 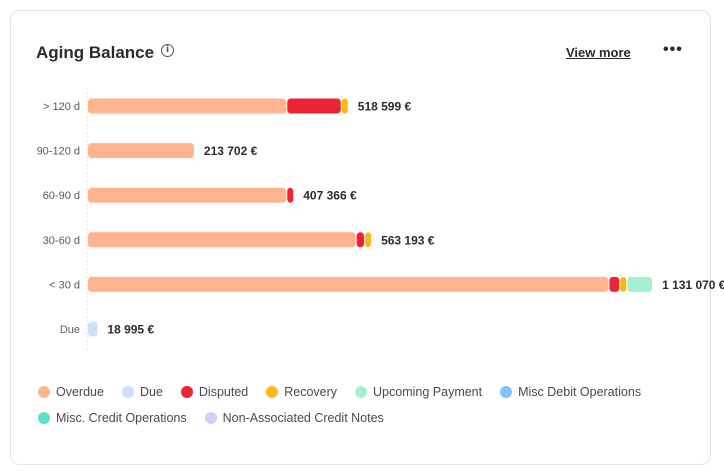 I want to click on legend-item-recovery: Recovery, so click(x=301, y=392).